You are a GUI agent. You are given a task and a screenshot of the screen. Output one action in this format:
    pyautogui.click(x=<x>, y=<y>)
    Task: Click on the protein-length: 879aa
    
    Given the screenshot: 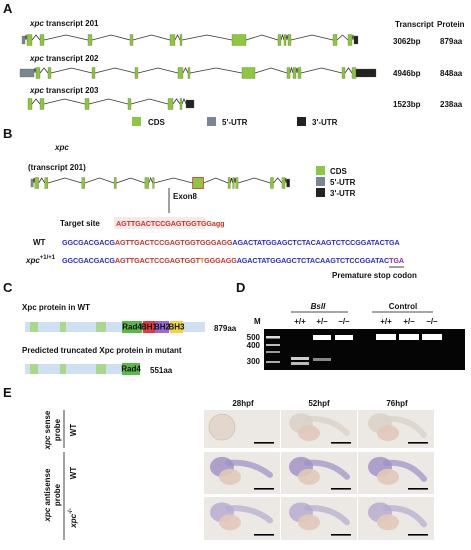 What is the action you would take?
    pyautogui.click(x=225, y=328)
    